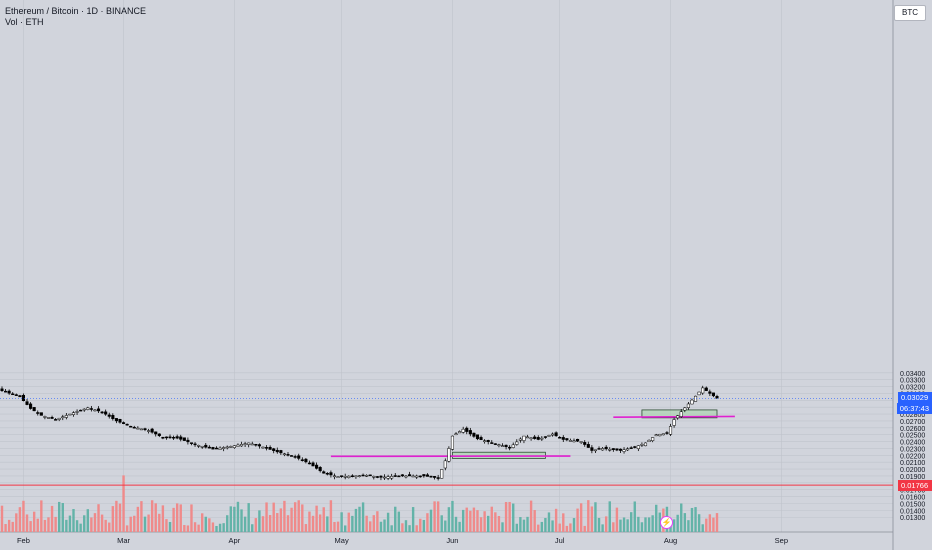  What do you see at coordinates (666, 522) in the screenshot?
I see `event-flash-icon: ⚡` at bounding box center [666, 522].